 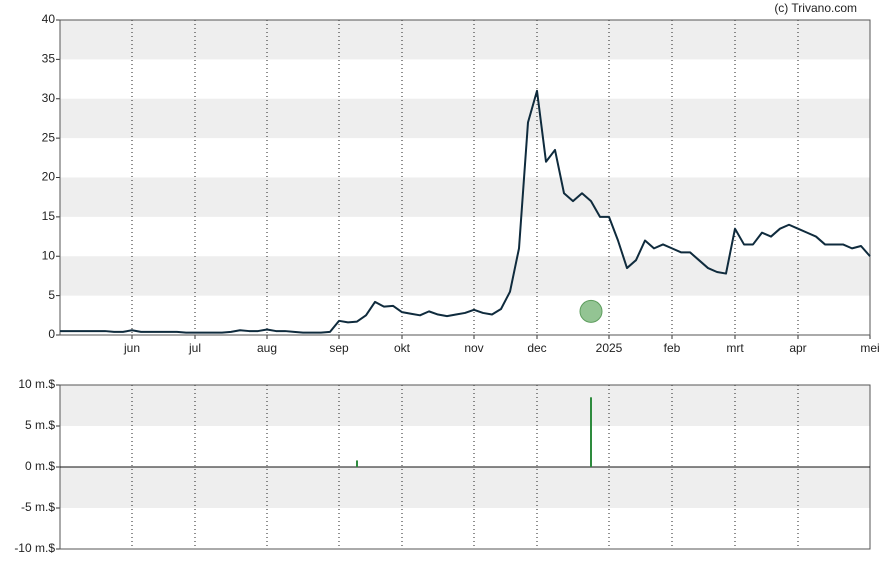 I want to click on x-tick-label: mrt, so click(x=735, y=348).